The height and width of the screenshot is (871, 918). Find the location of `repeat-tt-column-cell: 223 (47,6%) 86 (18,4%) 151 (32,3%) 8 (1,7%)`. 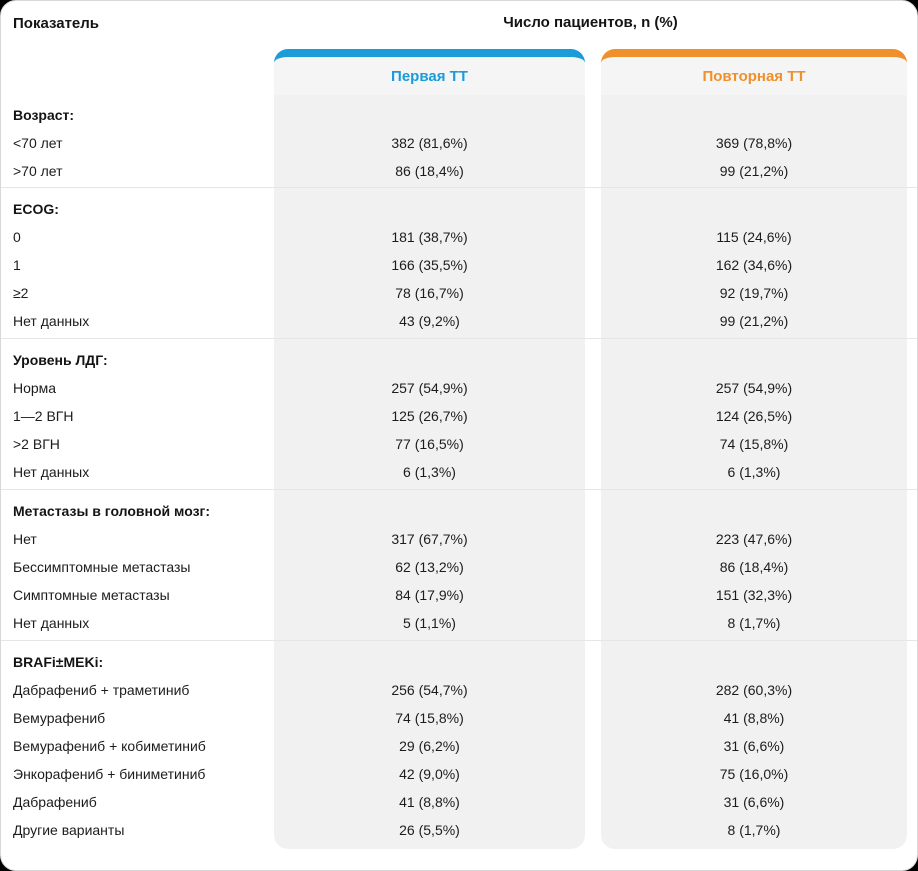

repeat-tt-column-cell: 223 (47,6%) 86 (18,4%) 151 (32,3%) 8 (1,7%) is located at coordinates (754, 565).